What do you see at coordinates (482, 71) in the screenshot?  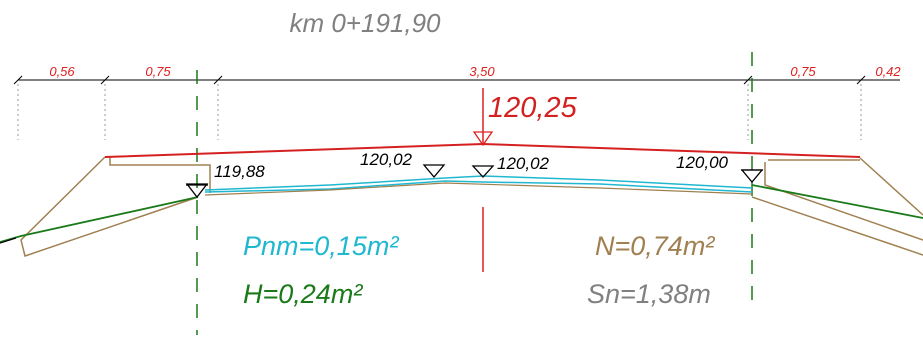 I see `dim-label-3: 3,50` at bounding box center [482, 71].